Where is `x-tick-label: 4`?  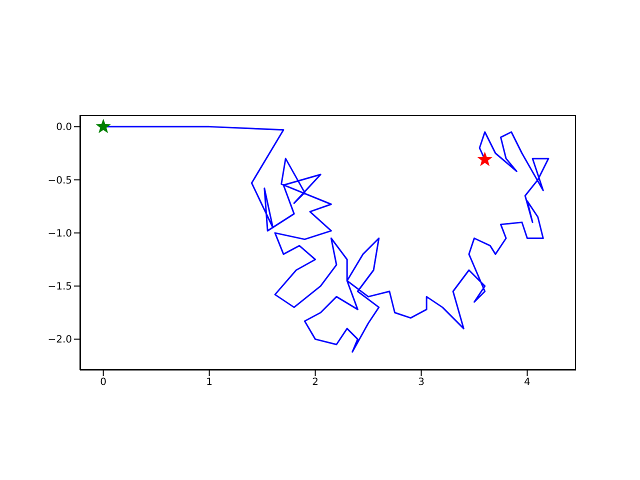 x-tick-label: 4 is located at coordinates (527, 382).